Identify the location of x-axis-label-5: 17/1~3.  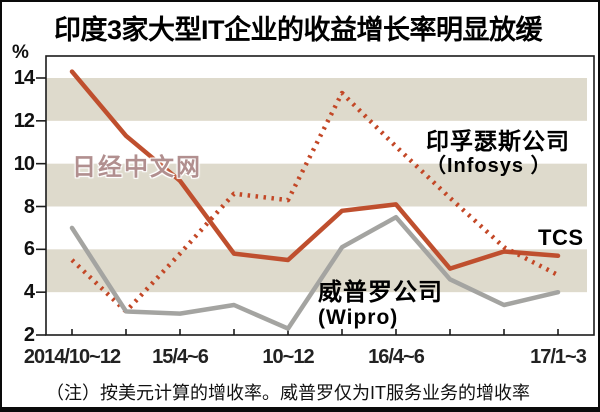
(558, 357).